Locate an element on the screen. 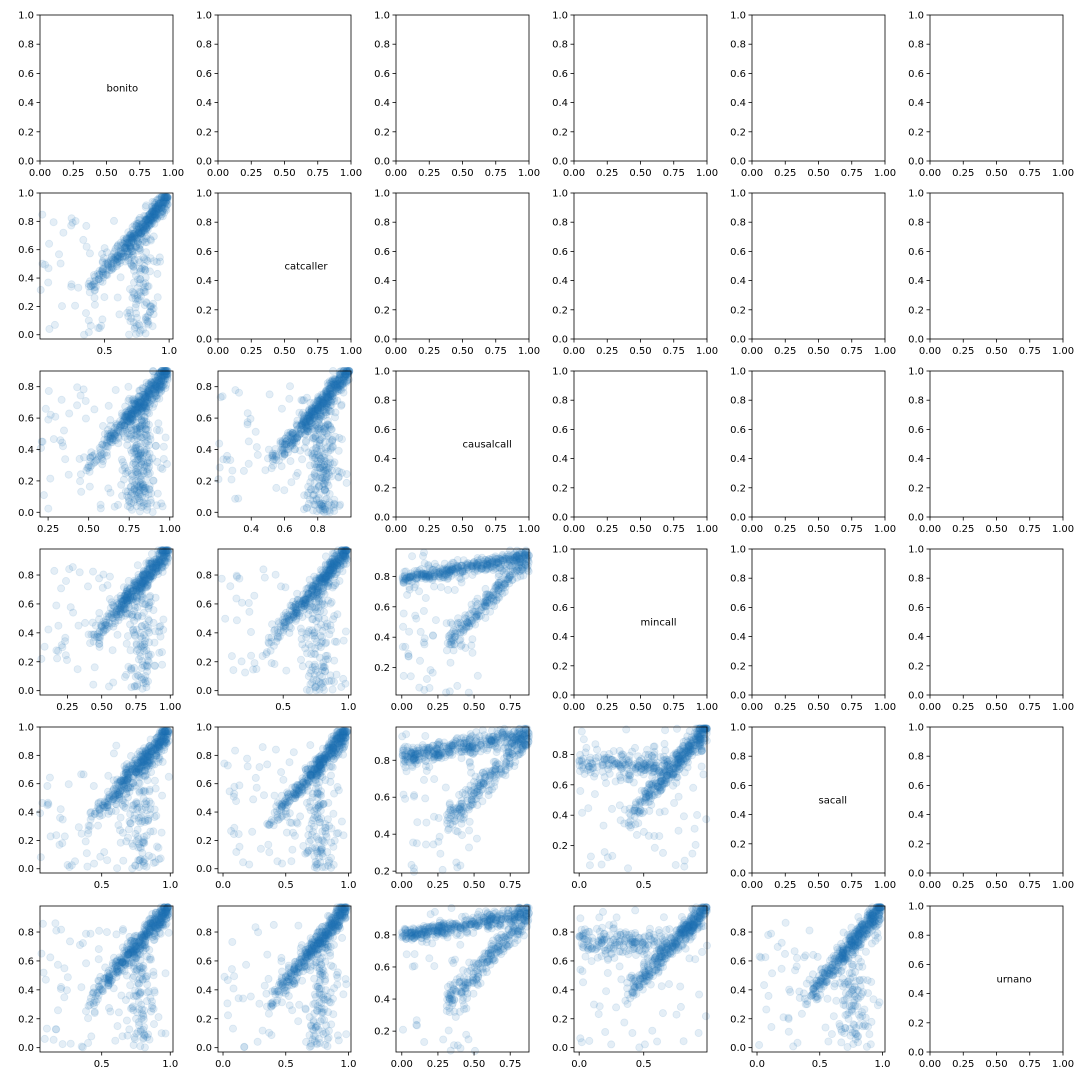 This screenshot has width=1080, height=1080. y-tick-label: 0.2 is located at coordinates (26, 662).